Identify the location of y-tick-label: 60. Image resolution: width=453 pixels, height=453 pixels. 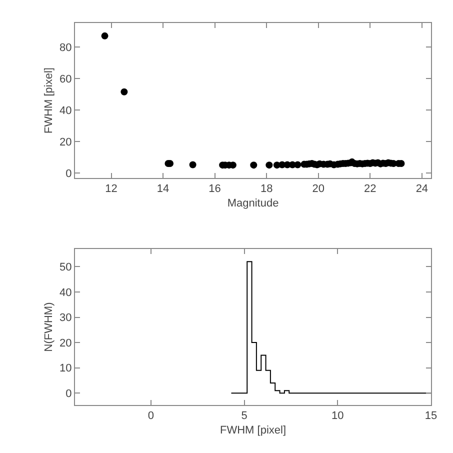
(66, 79).